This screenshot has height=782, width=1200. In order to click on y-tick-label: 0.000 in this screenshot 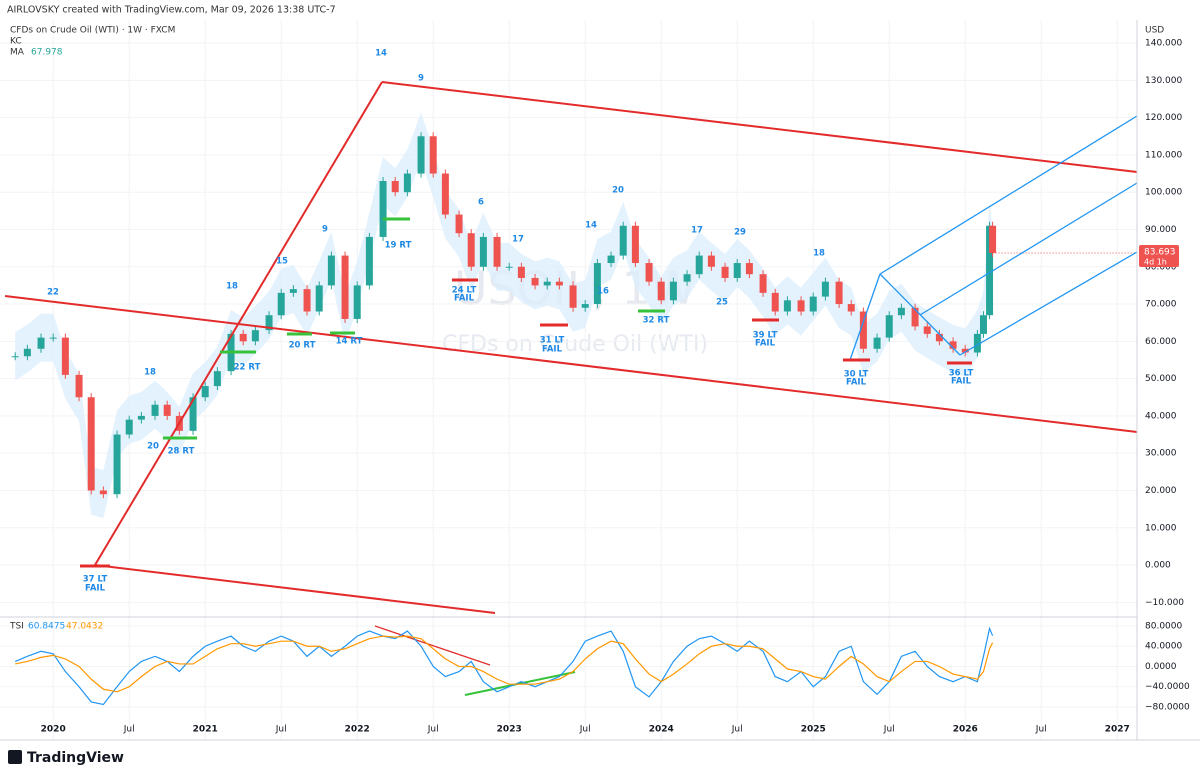, I will do `click(1158, 566)`.